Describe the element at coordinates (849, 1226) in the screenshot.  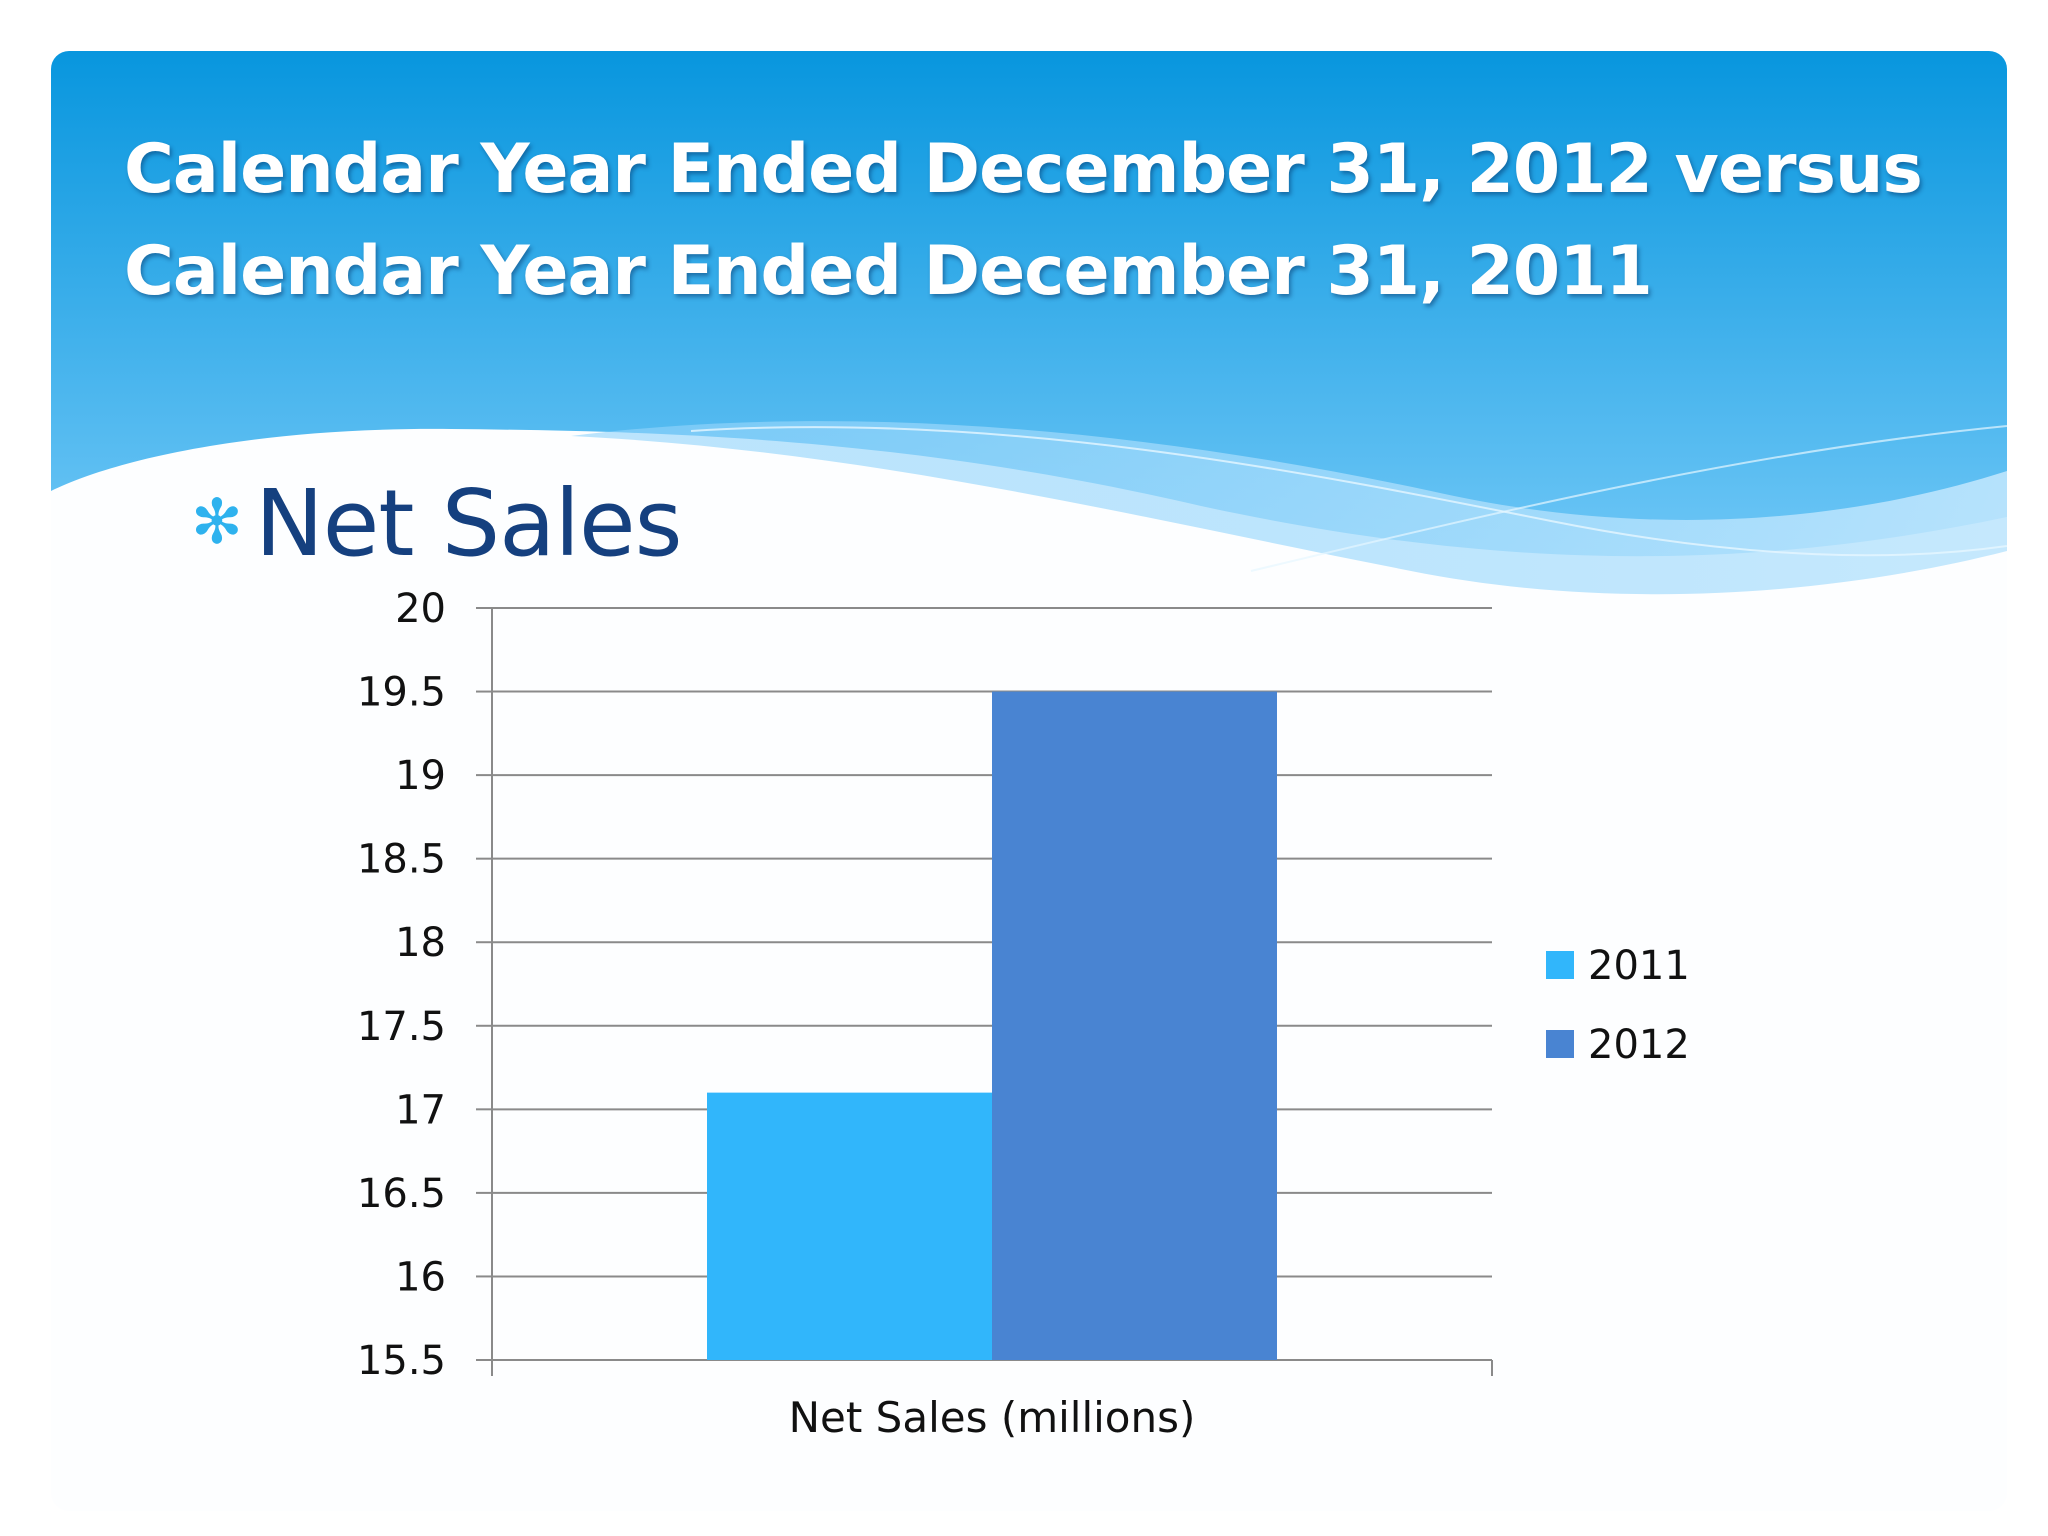
I see `bar-2011` at that location.